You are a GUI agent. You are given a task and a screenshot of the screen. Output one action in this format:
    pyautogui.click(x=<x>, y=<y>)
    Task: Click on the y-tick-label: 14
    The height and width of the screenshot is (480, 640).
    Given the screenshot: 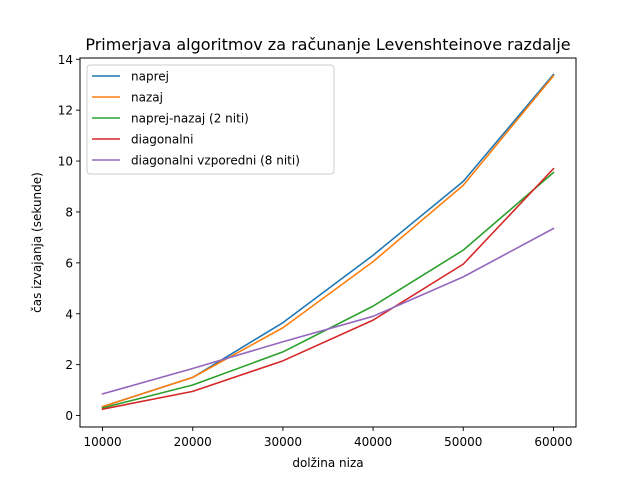 What is the action you would take?
    pyautogui.click(x=65, y=60)
    